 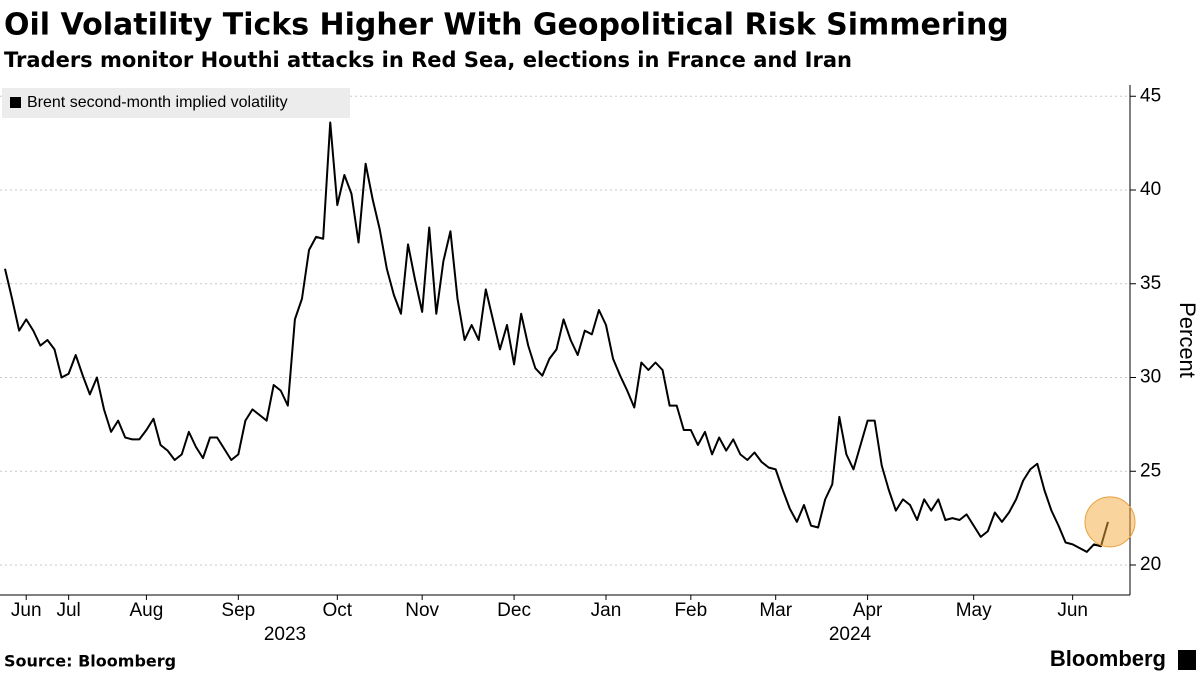 What do you see at coordinates (690, 610) in the screenshot?
I see `x-tick-label: Feb` at bounding box center [690, 610].